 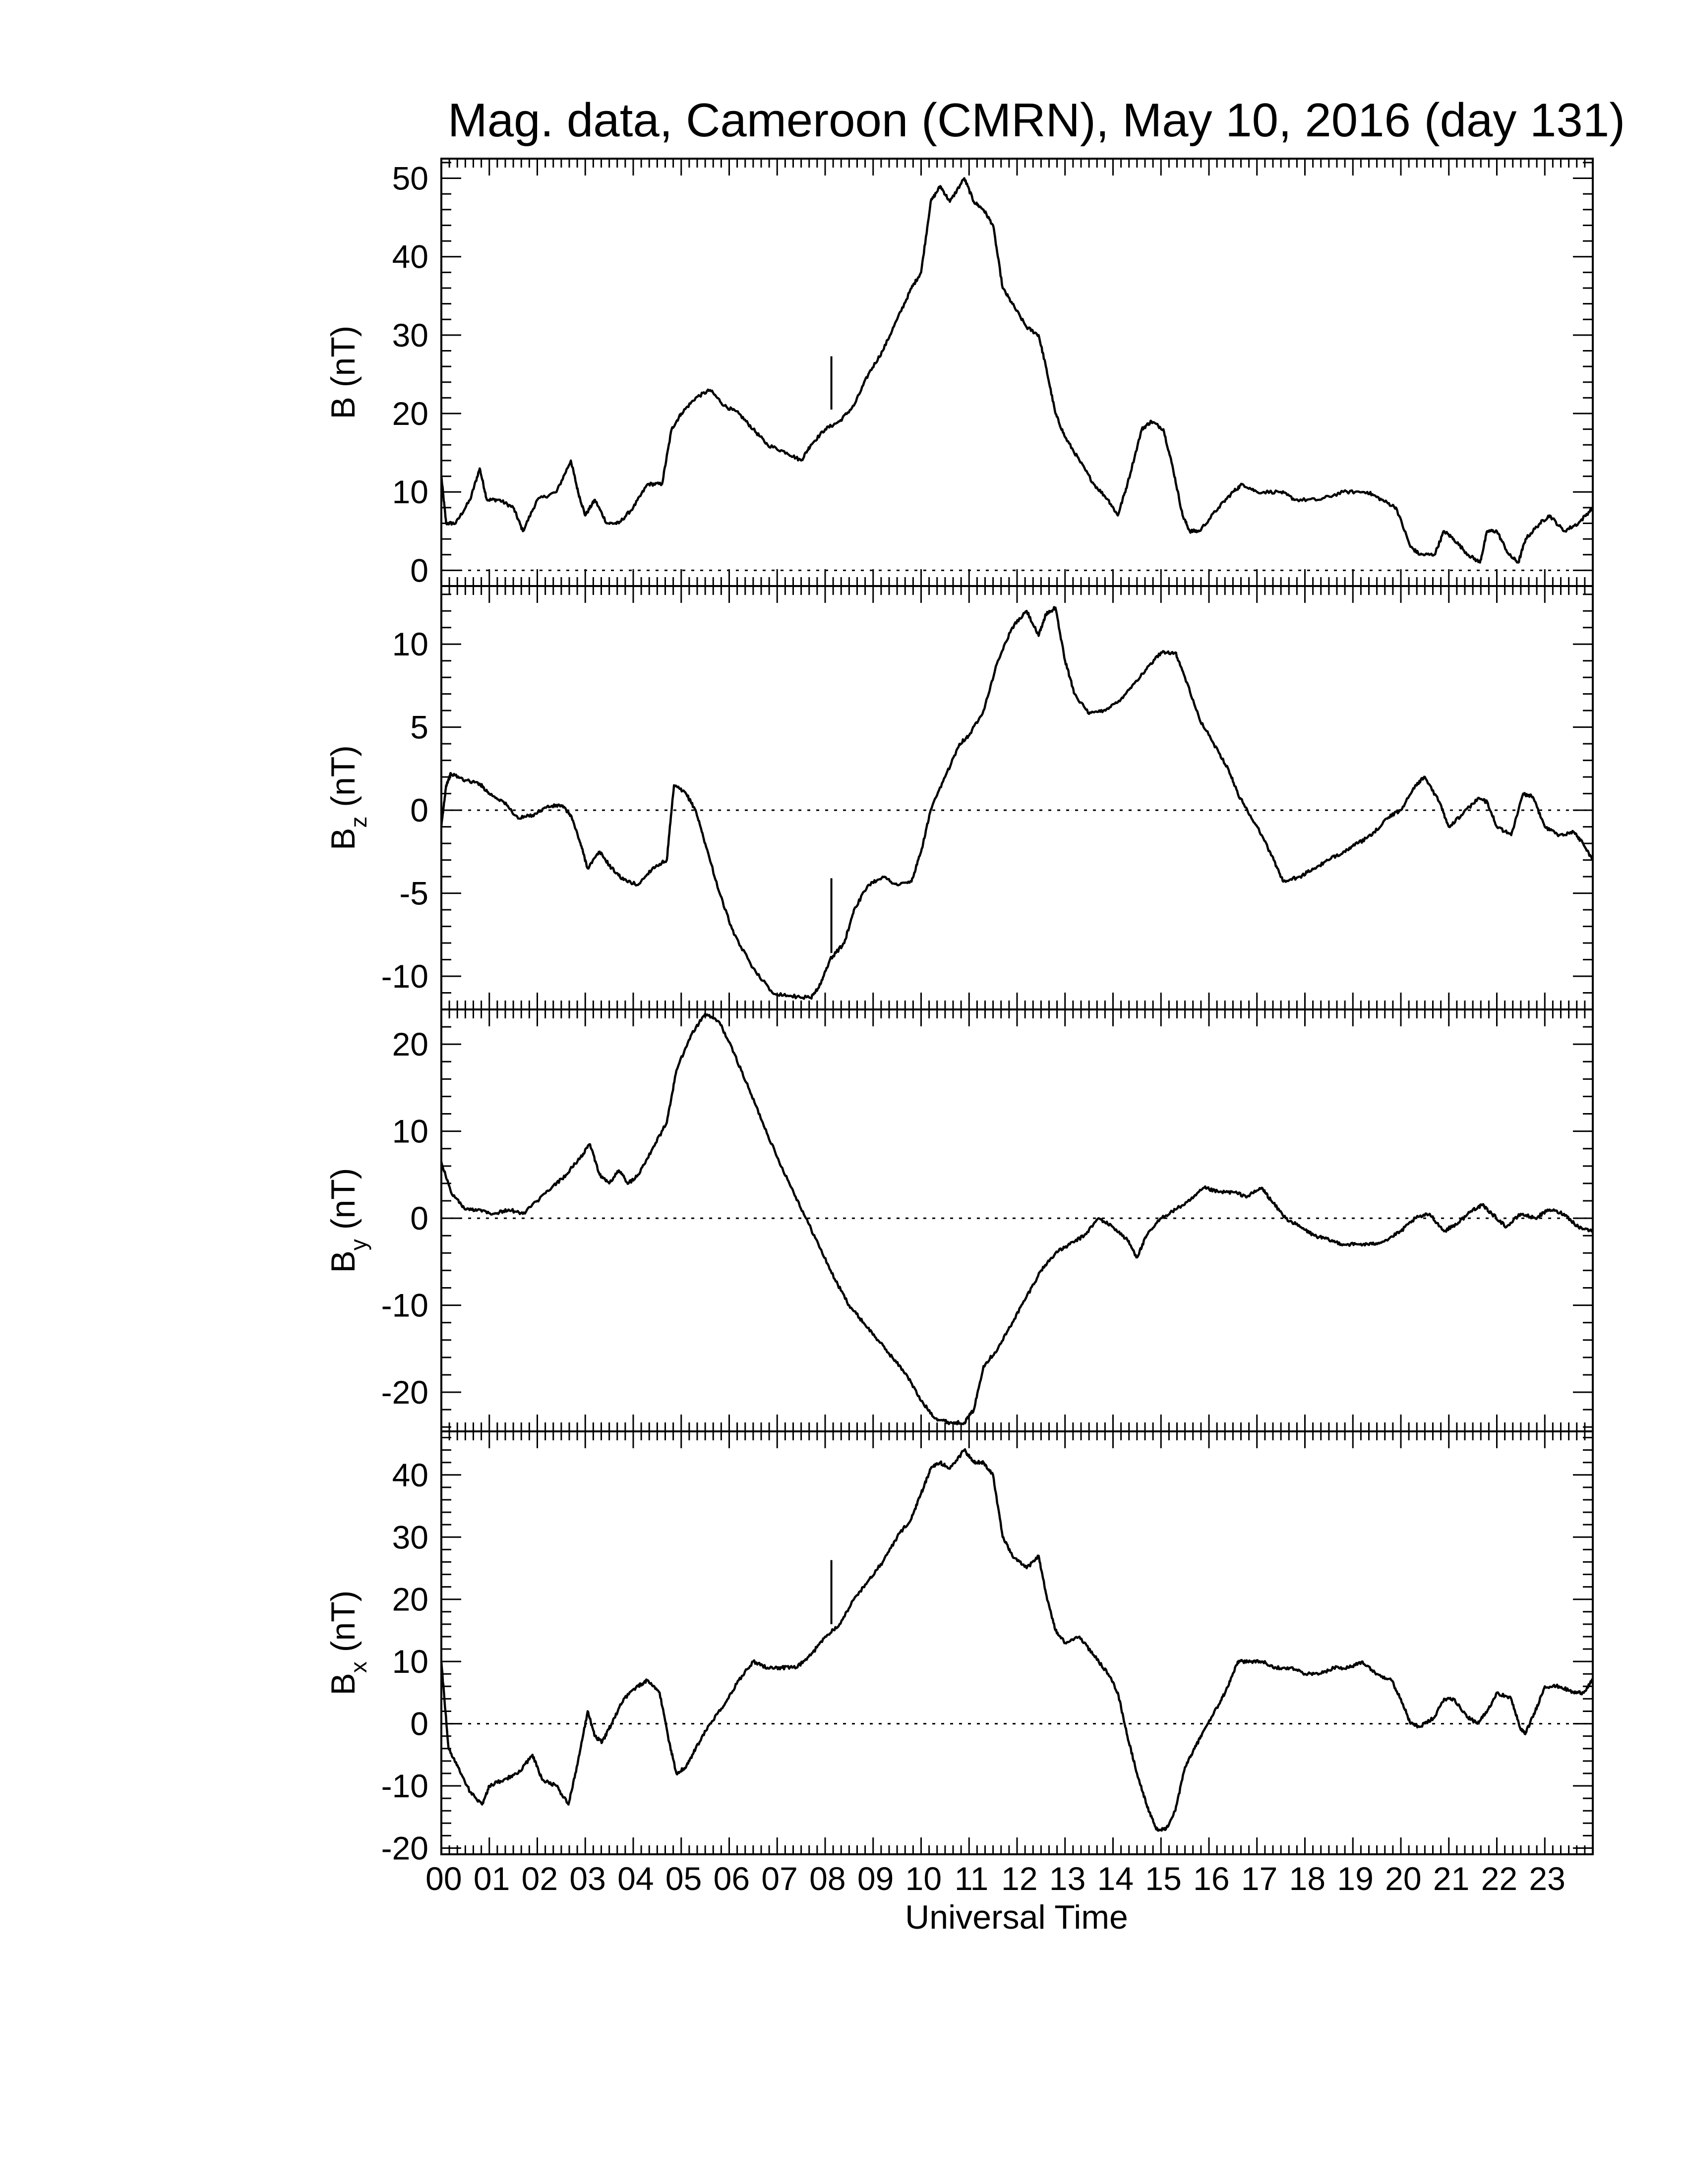 What do you see at coordinates (684, 1878) in the screenshot?
I see `x-tick-label: 05` at bounding box center [684, 1878].